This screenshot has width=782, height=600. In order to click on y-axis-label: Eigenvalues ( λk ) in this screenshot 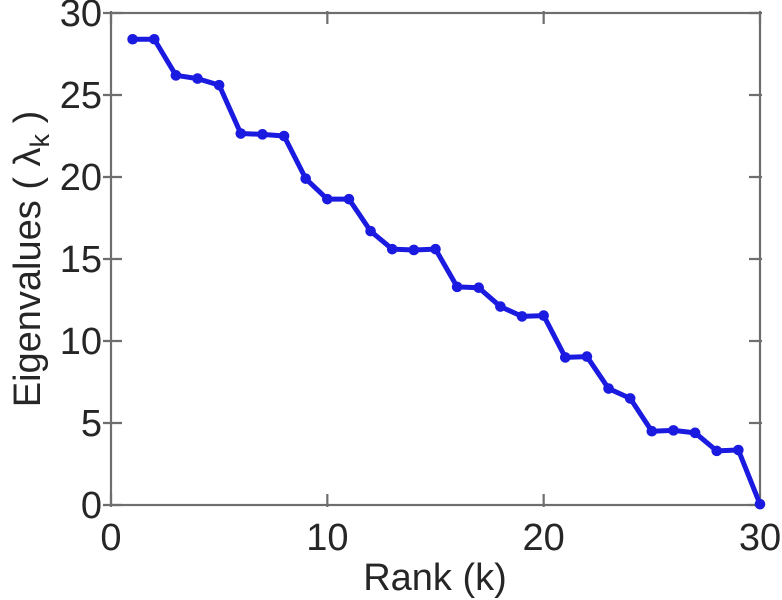, I will do `click(31, 259)`.